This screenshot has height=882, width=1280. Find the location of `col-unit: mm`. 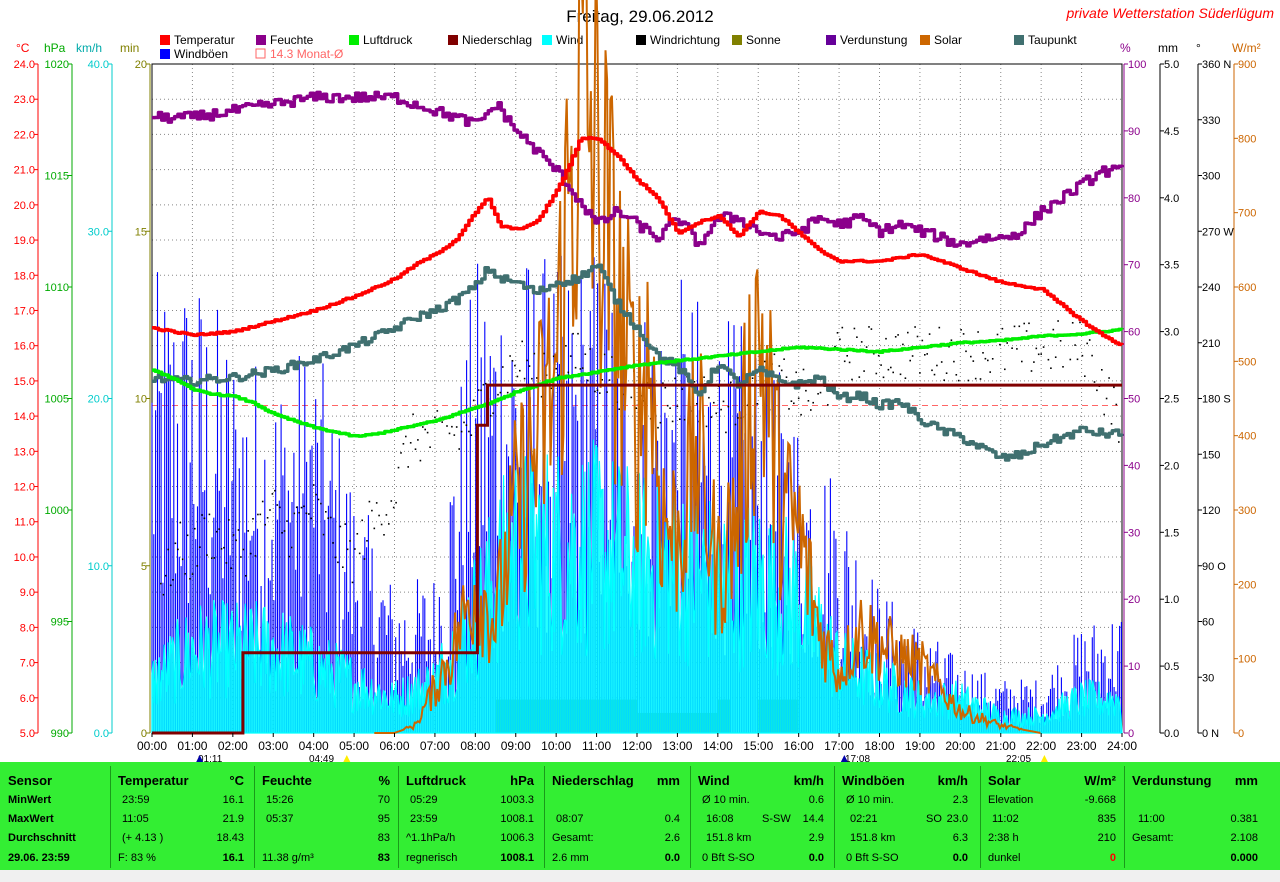

col-unit: mm is located at coordinates (668, 780).